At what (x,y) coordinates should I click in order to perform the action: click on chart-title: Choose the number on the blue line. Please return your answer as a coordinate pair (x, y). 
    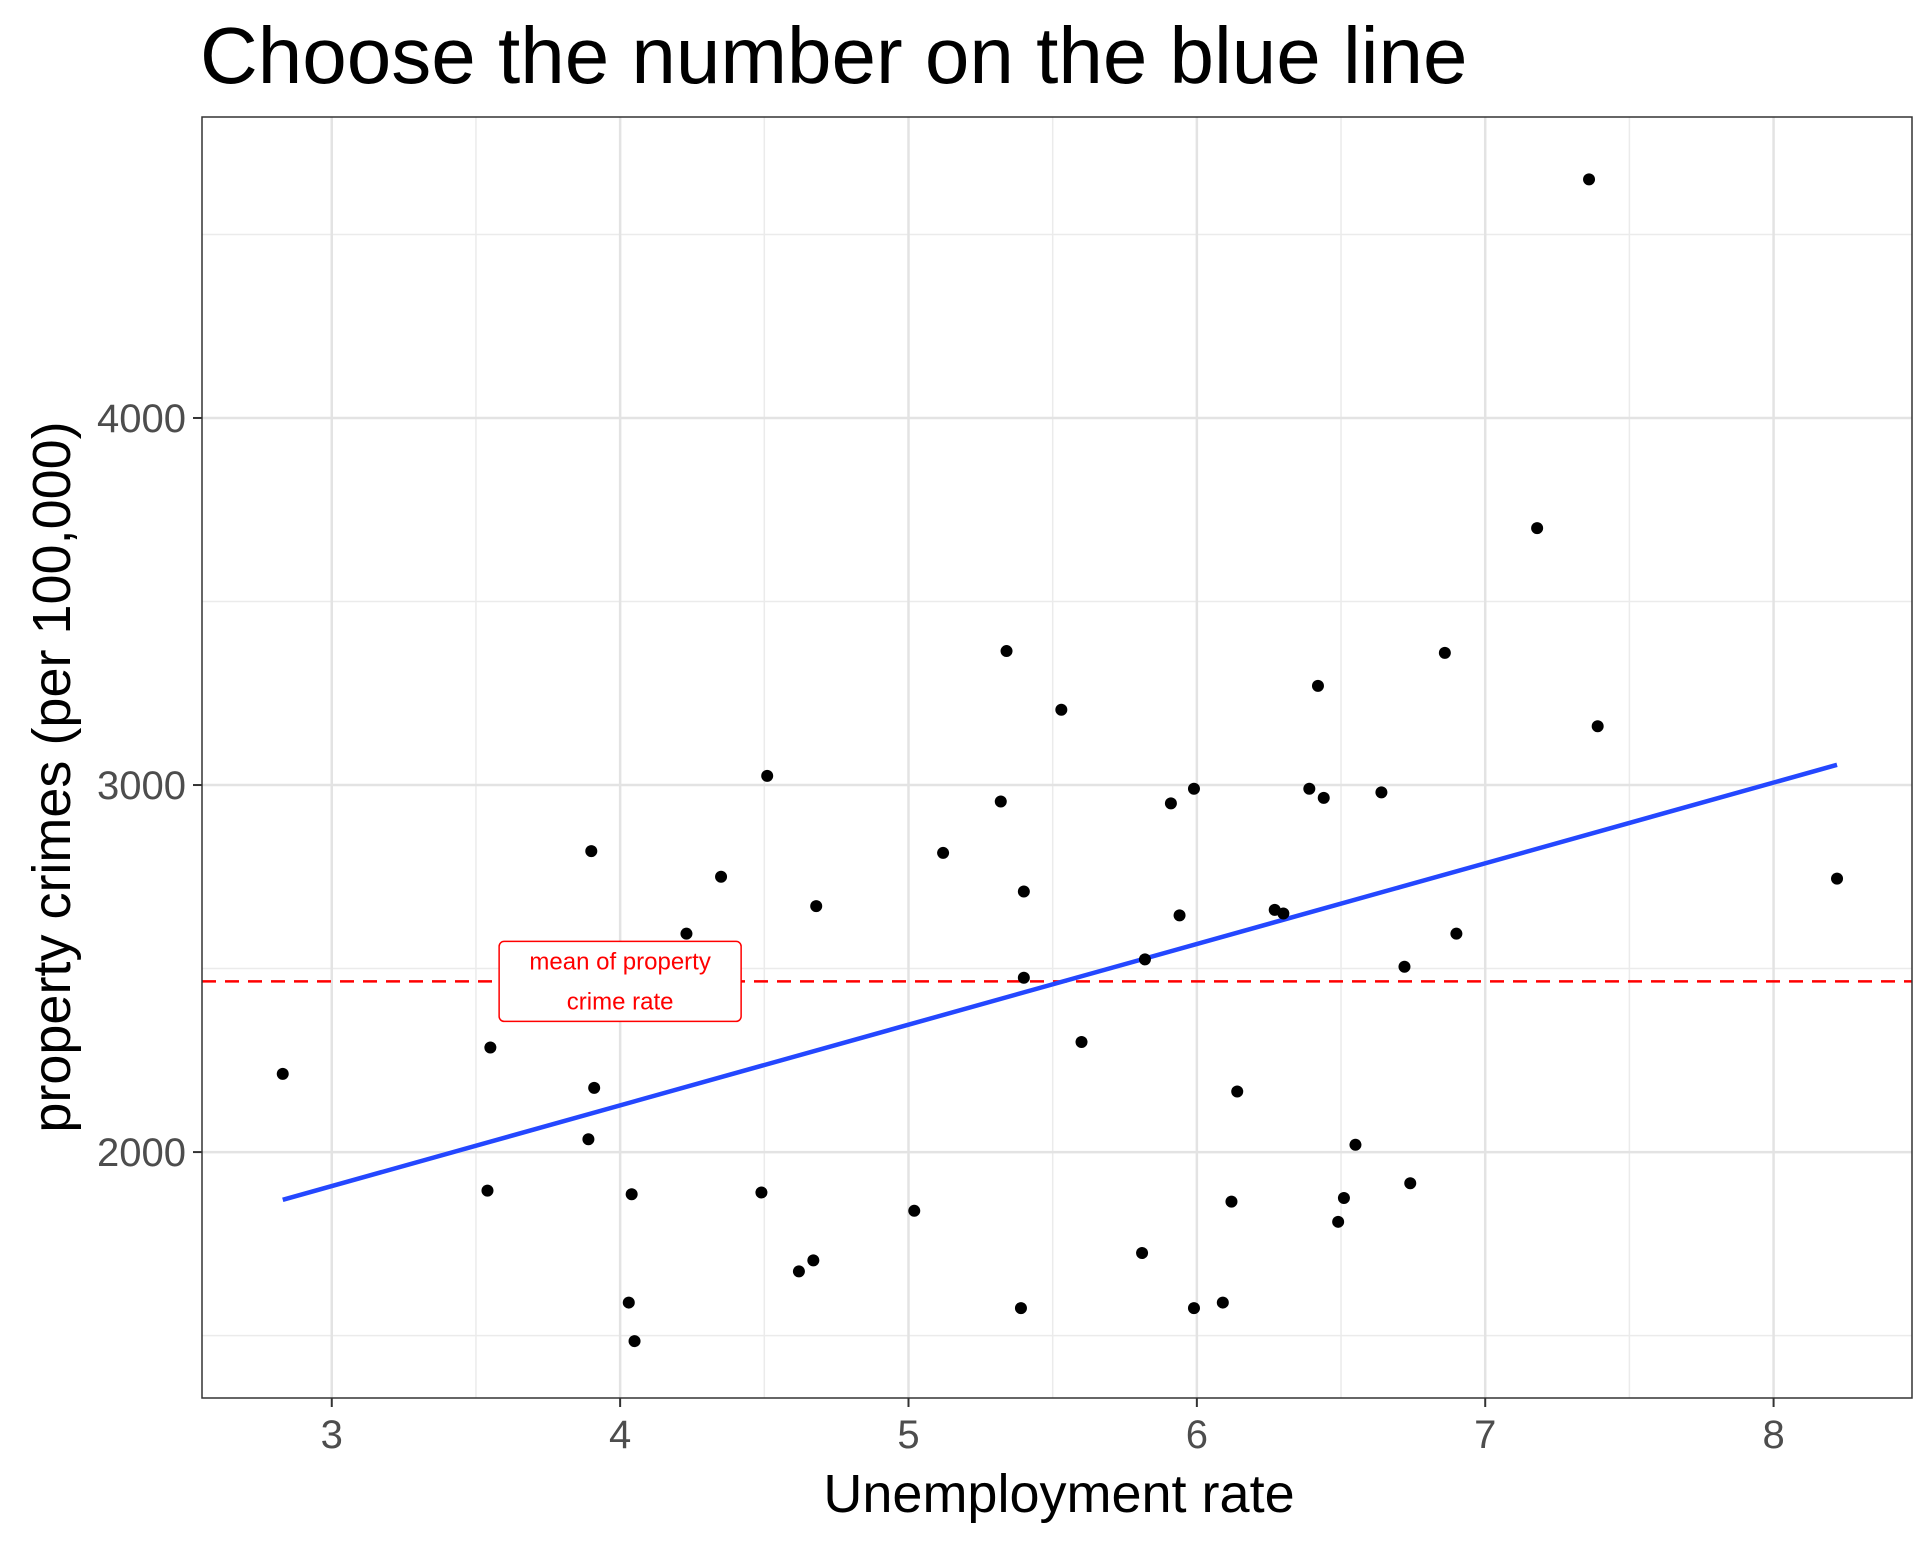
    Looking at the image, I should click on (834, 55).